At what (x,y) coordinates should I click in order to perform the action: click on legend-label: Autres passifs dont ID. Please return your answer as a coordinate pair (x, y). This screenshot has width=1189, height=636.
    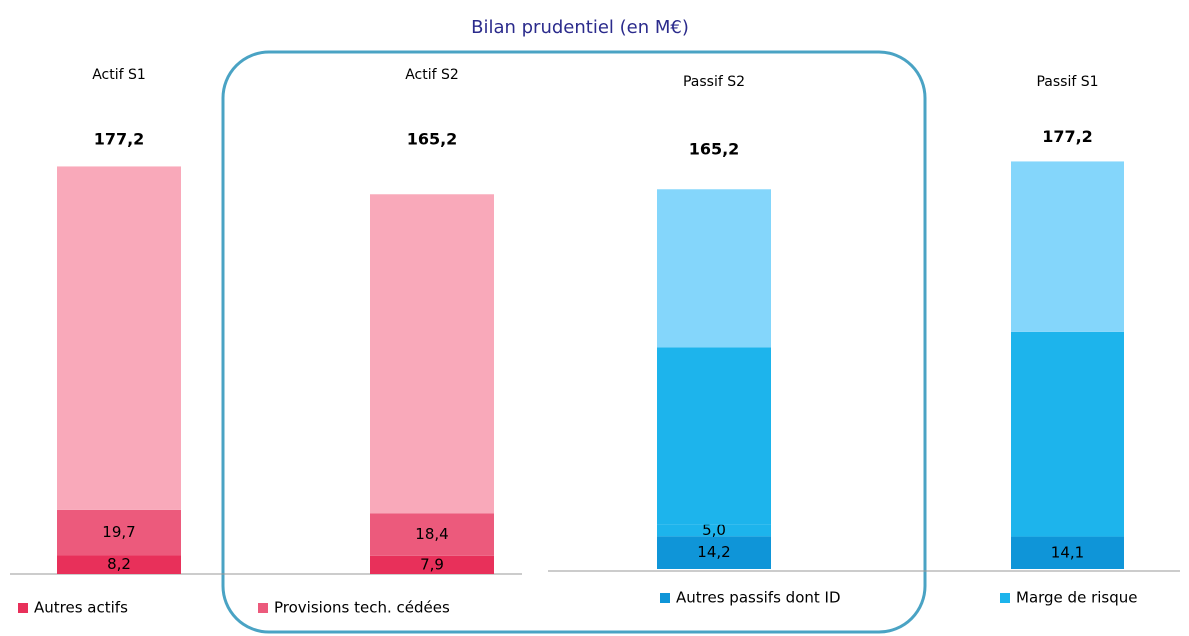
    Looking at the image, I should click on (758, 598).